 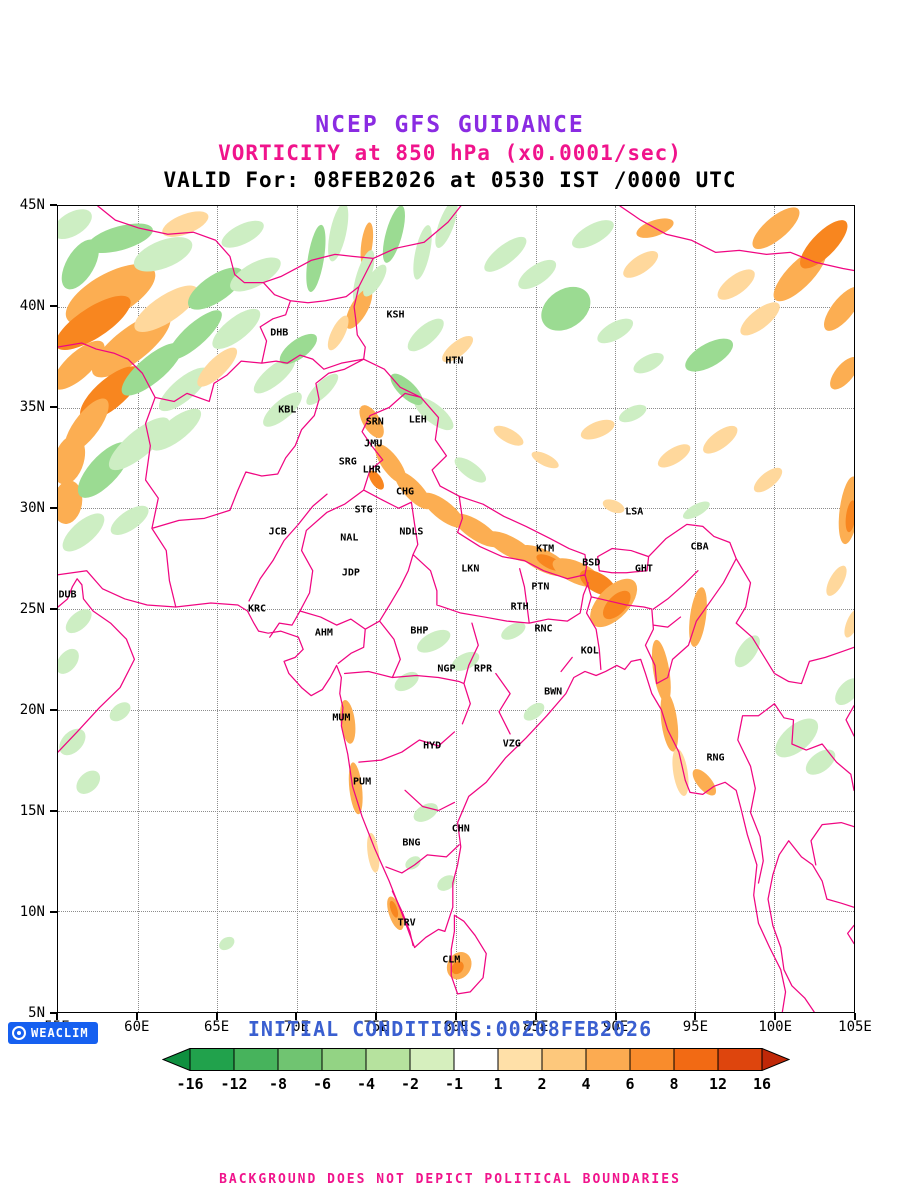 What do you see at coordinates (456, 1027) in the screenshot?
I see `x-axis-label: 80E` at bounding box center [456, 1027].